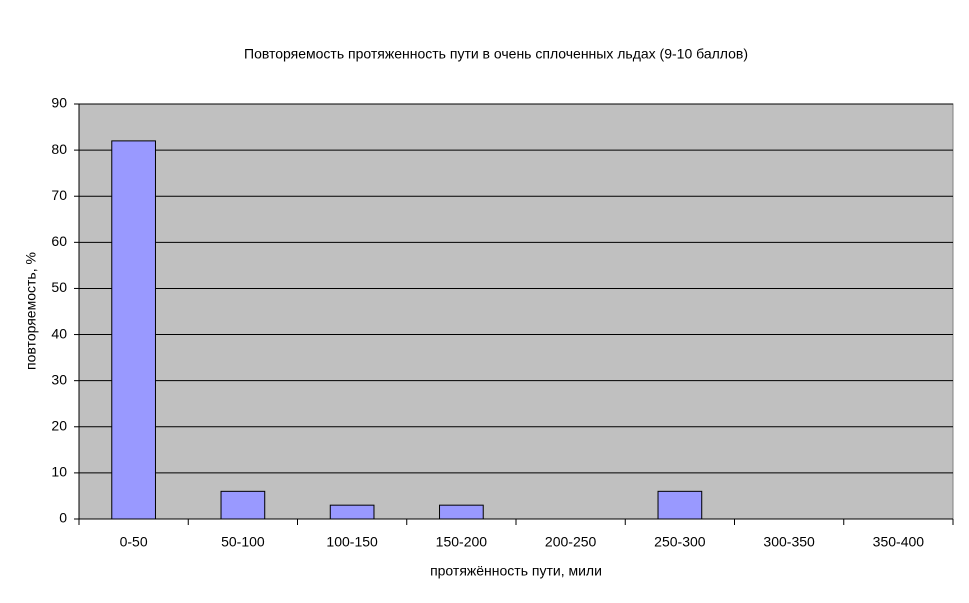  Describe the element at coordinates (59, 241) in the screenshot. I see `y-tick-label: 60` at that location.